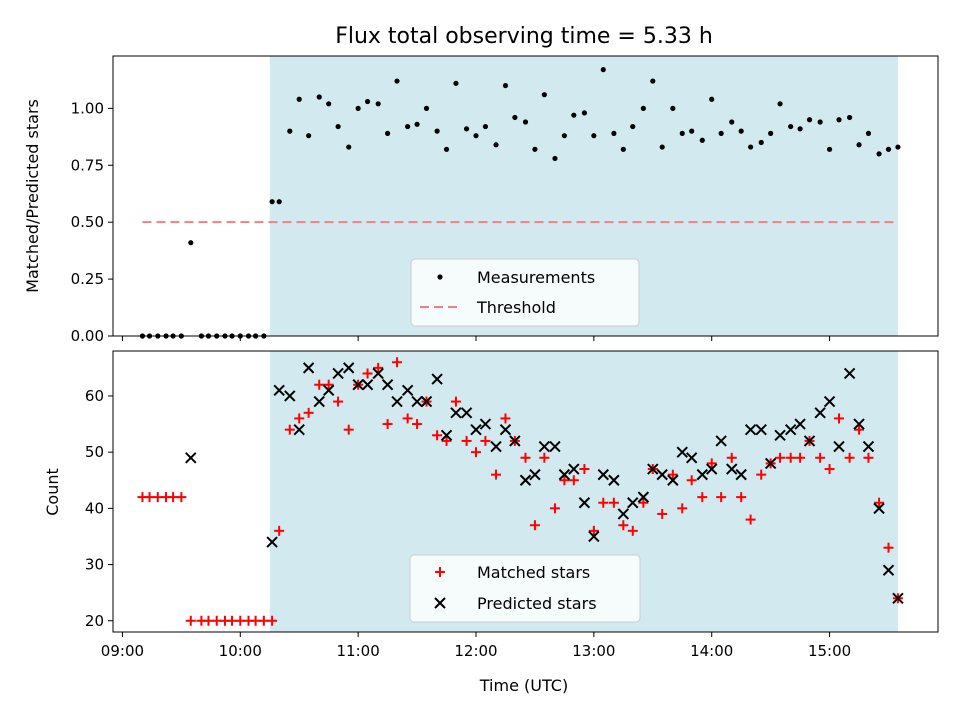 The height and width of the screenshot is (720, 960). Describe the element at coordinates (516, 307) in the screenshot. I see `legend-threshold-label: Threshold` at that location.